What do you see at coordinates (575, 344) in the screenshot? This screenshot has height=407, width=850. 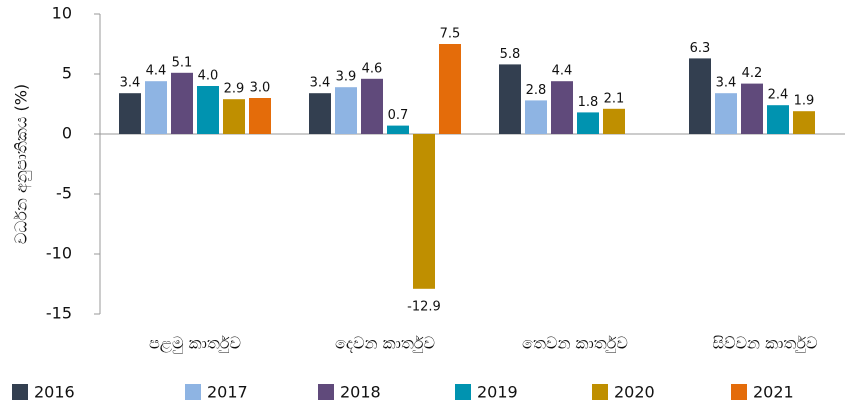 I see `x-tick-label: තෙවන කාර්තුව` at bounding box center [575, 344].